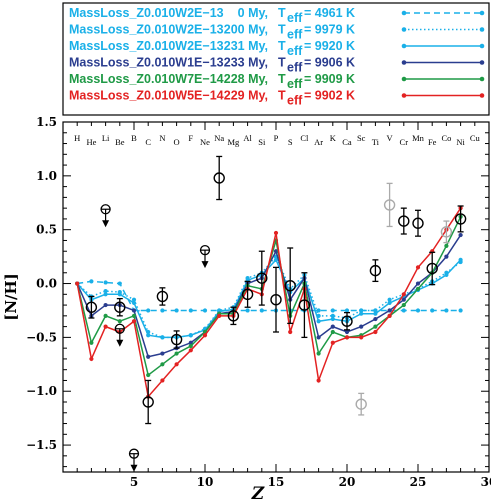  I want to click on element-label: Na, so click(219, 138).